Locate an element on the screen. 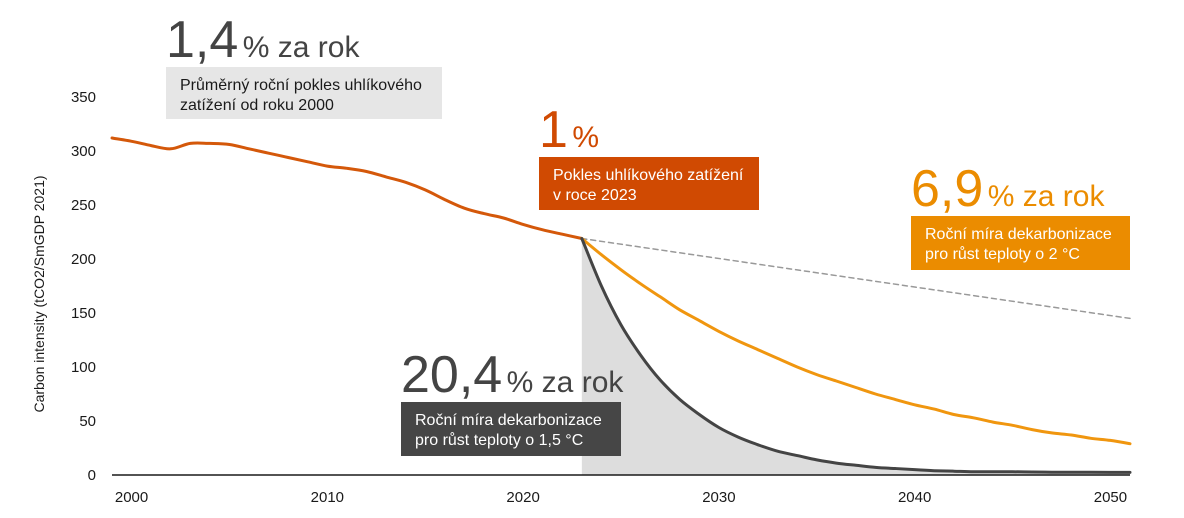  annotation-unit: % is located at coordinates (586, 137).